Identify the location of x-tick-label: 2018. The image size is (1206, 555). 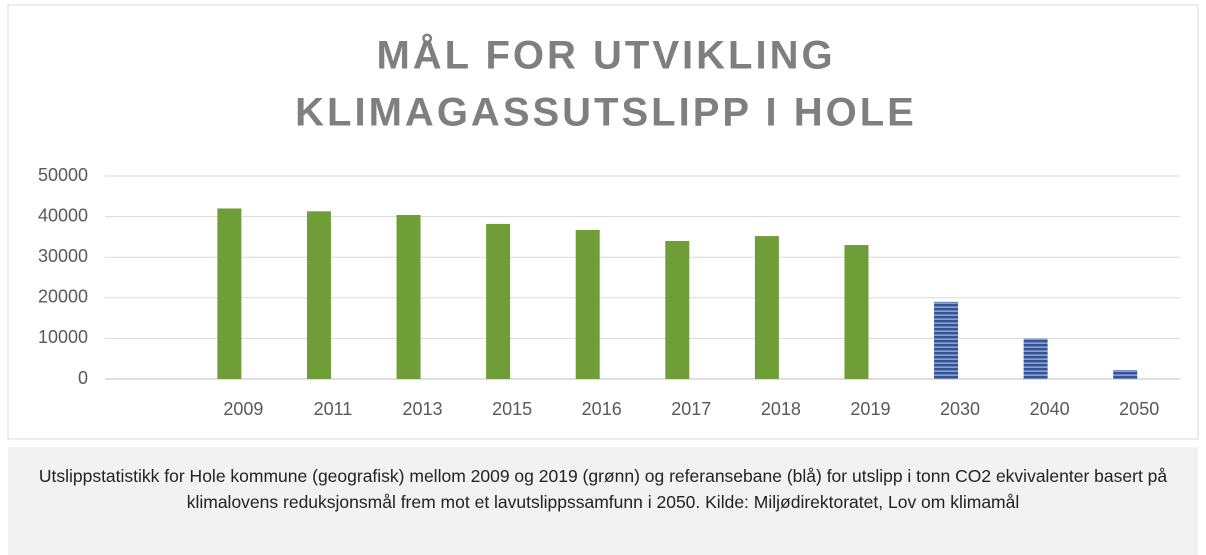
(781, 409).